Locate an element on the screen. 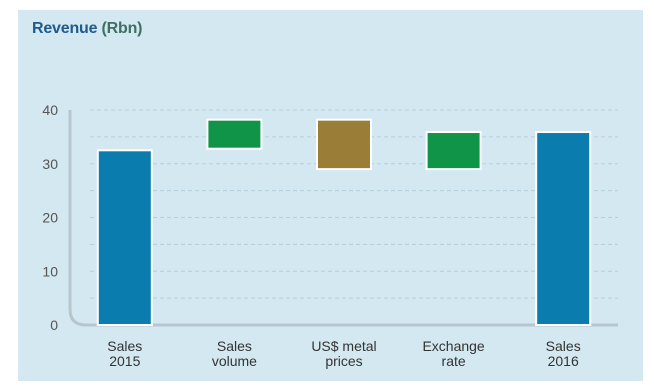 This screenshot has height=388, width=654. bar-decrease is located at coordinates (344, 144).